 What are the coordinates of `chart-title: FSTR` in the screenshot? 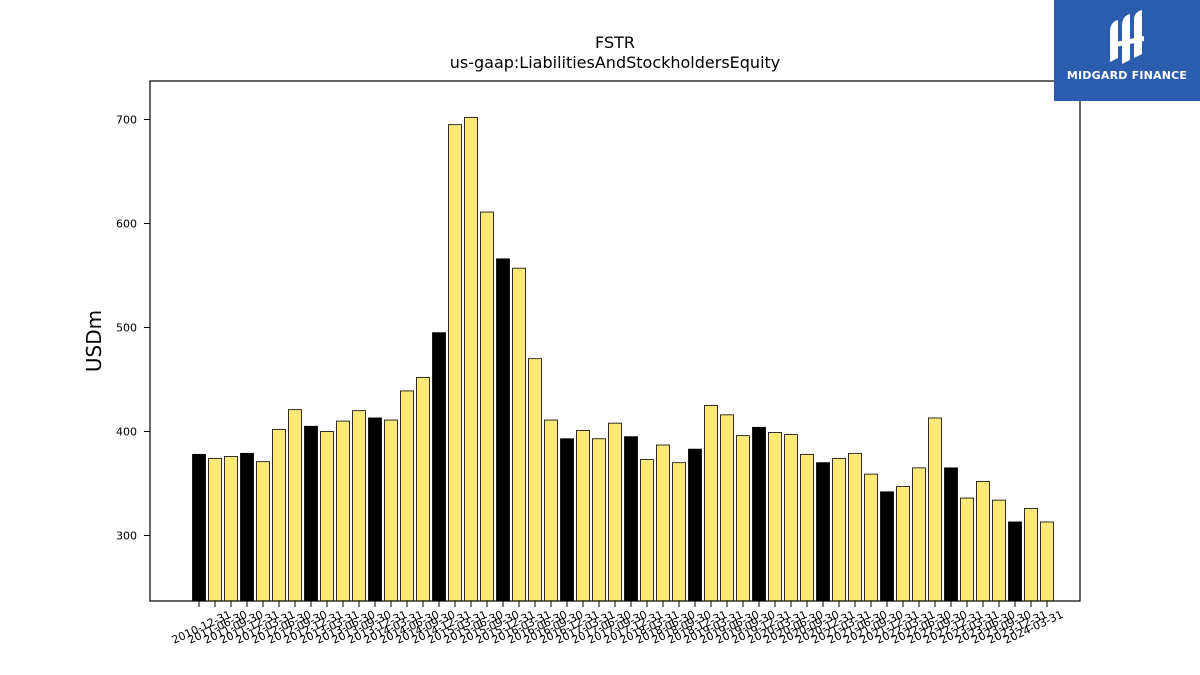 It's located at (615, 42).